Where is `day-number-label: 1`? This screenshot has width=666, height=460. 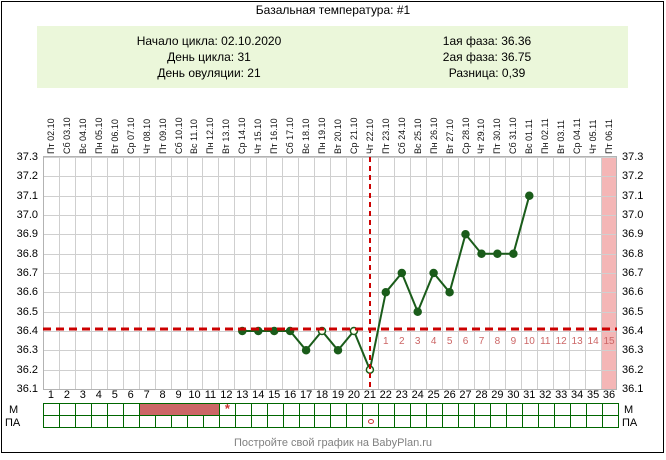 day-number-label: 1 is located at coordinates (51, 395).